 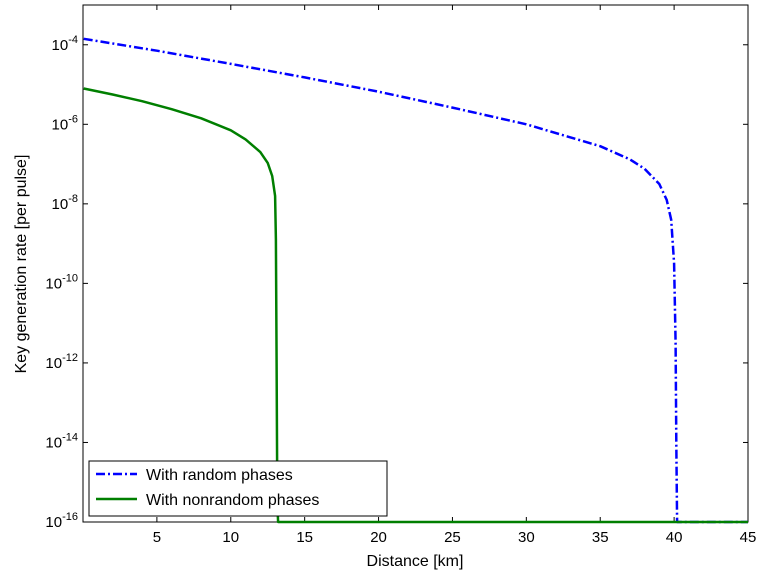 I want to click on x-tick-label: 15, so click(x=304, y=537).